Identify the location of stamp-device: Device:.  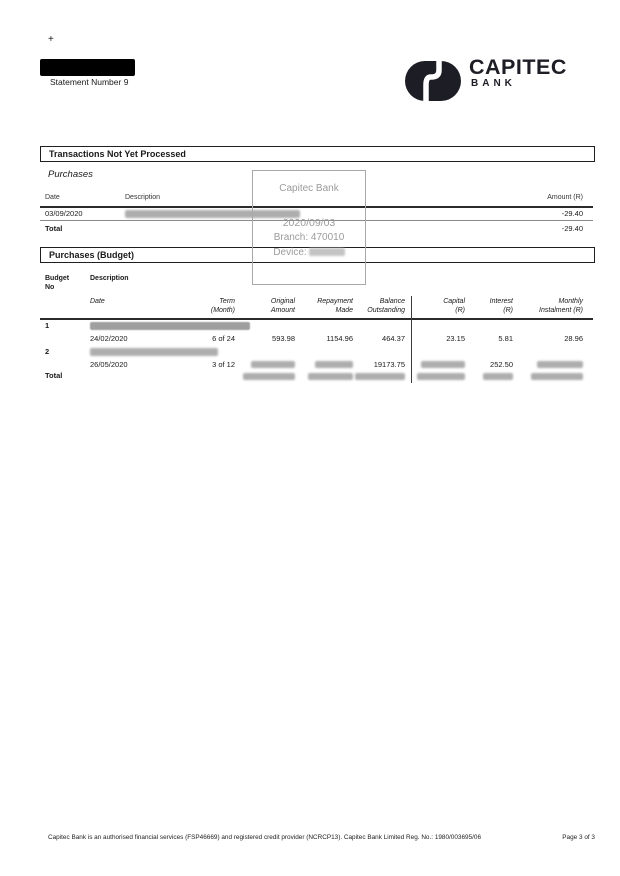
(309, 252).